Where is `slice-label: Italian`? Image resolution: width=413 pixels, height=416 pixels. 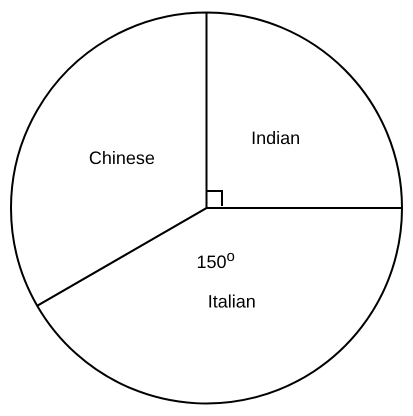 slice-label: Italian is located at coordinates (232, 301).